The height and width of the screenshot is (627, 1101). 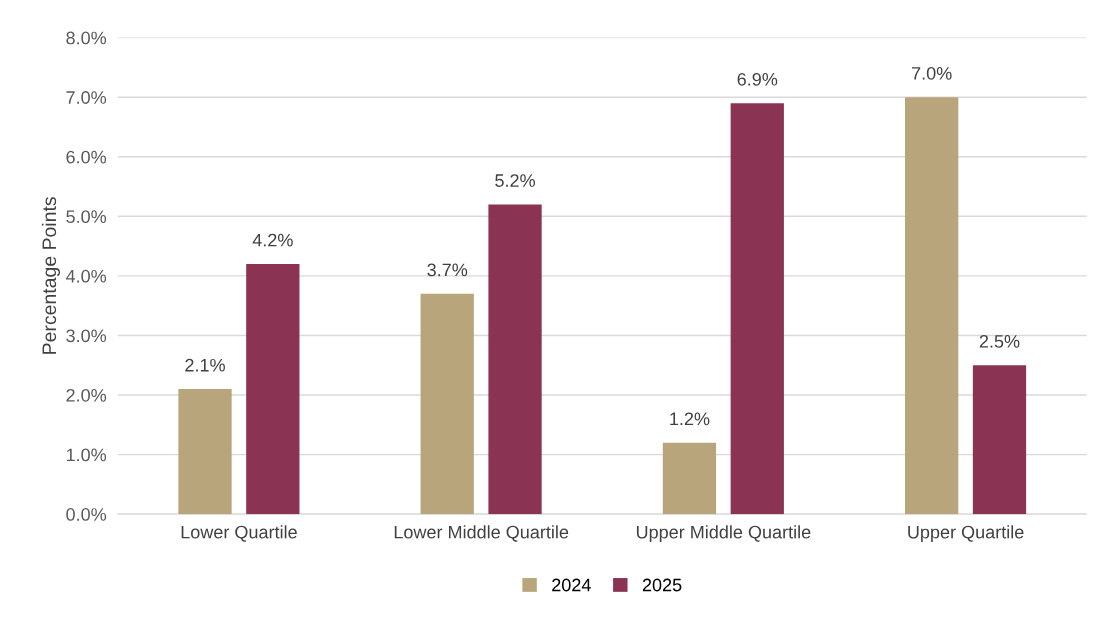 I want to click on data-label: 7.0%, so click(x=932, y=73).